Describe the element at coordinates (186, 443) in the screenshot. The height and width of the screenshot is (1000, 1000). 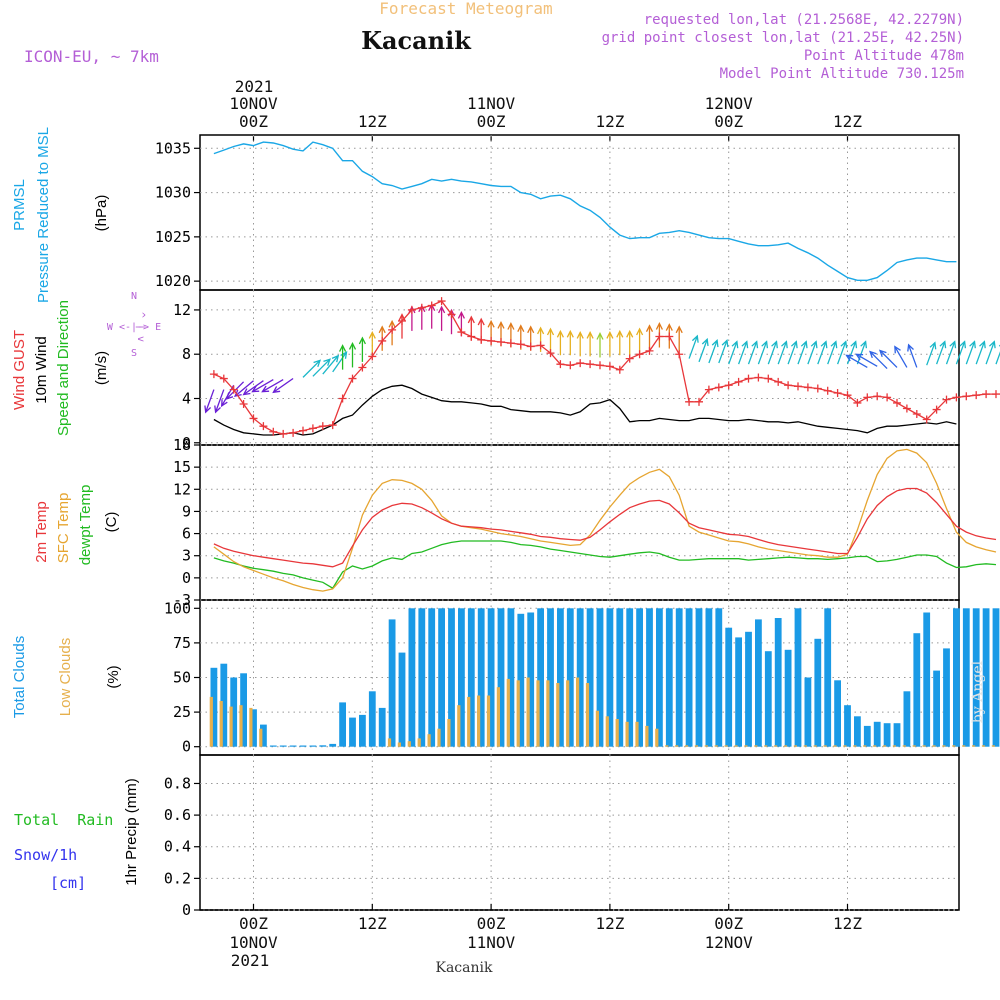
I see `wind-ytick-label: 0` at that location.